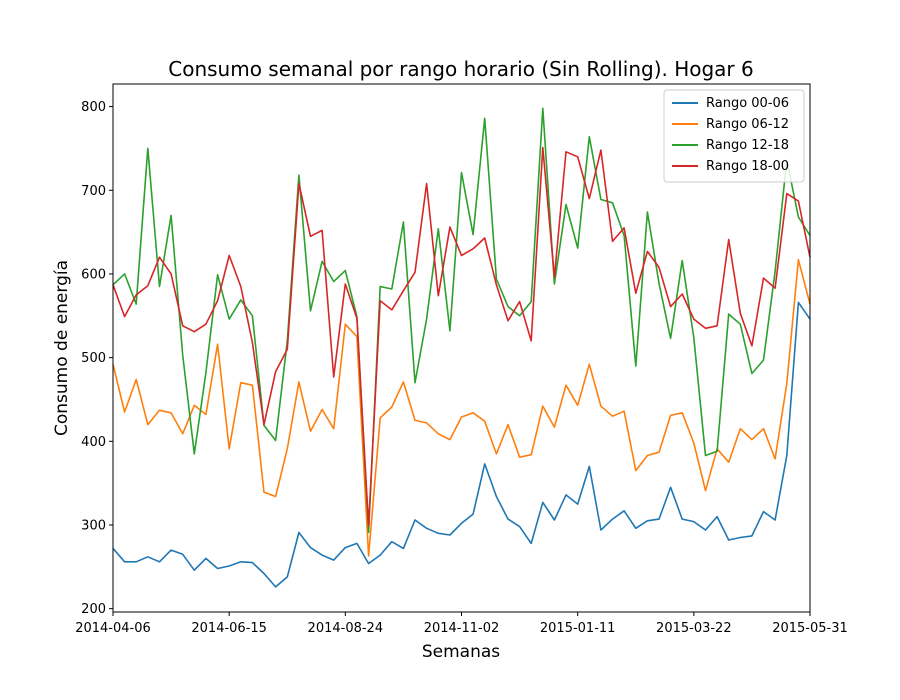  What do you see at coordinates (747, 166) in the screenshot?
I see `legend-label: Rango 18-00` at bounding box center [747, 166].